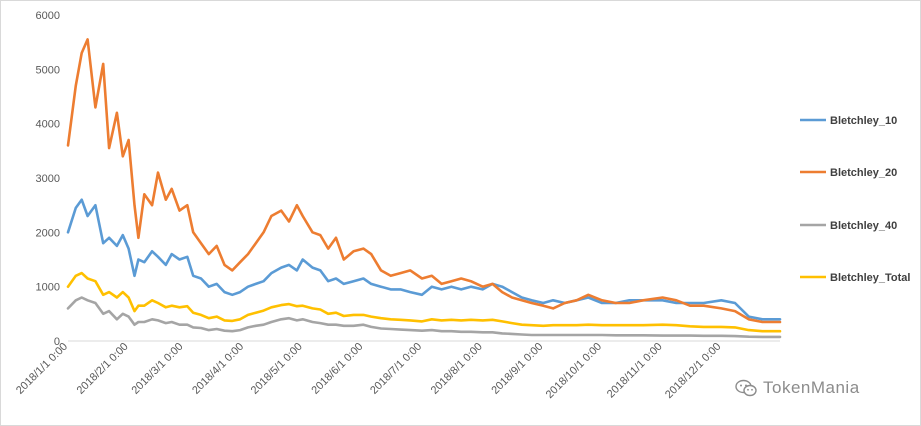 The height and width of the screenshot is (426, 921). I want to click on x-tick-label: 2018/2/1 0:00, so click(103, 369).